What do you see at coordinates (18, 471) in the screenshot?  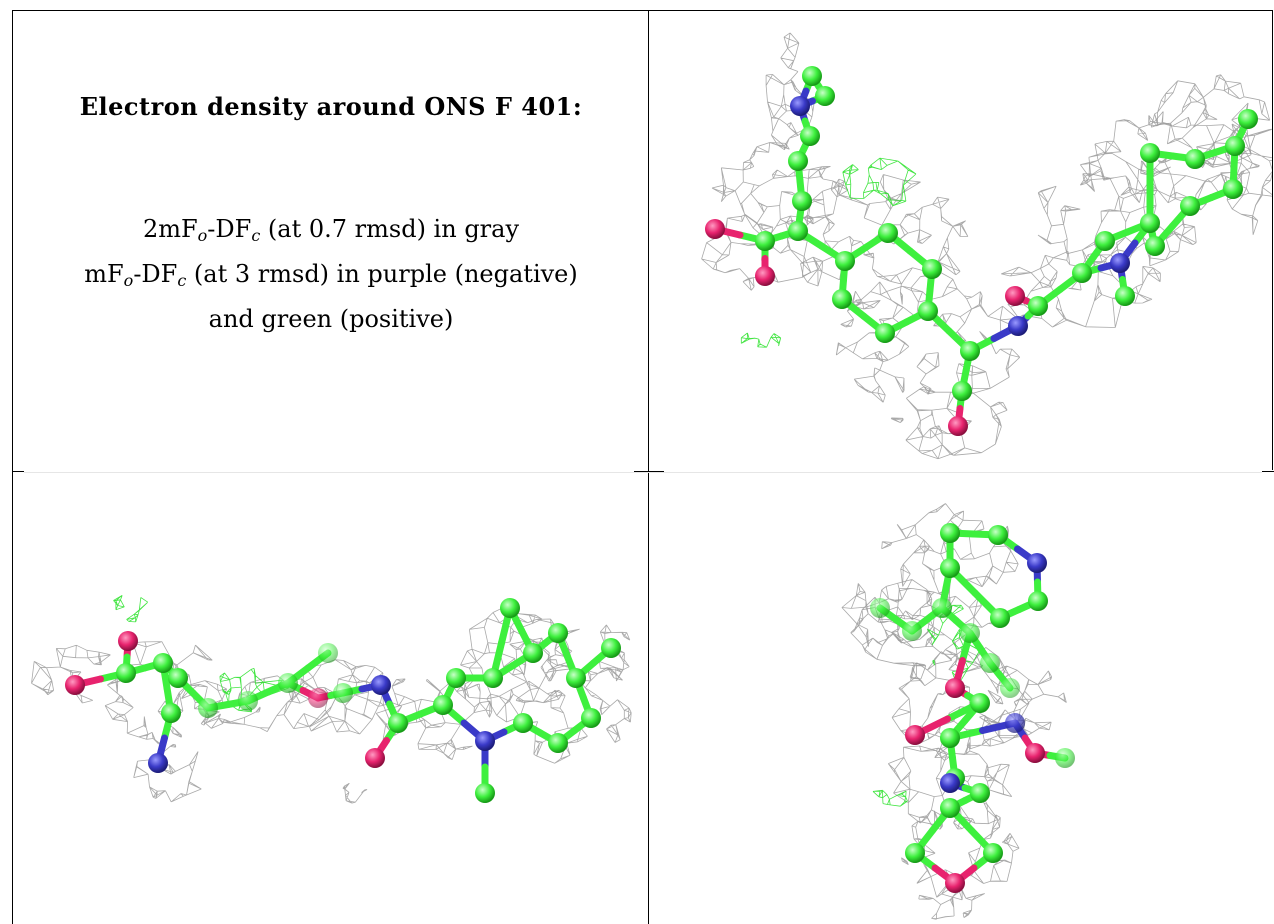 I see `row-divider-left` at bounding box center [18, 471].